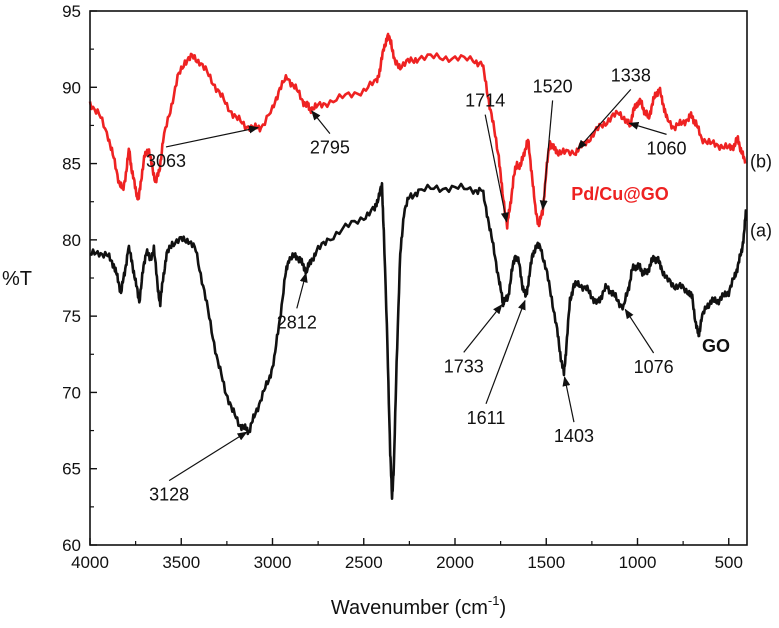  What do you see at coordinates (181, 562) in the screenshot?
I see `x-tick-label-3500: 3500` at bounding box center [181, 562].